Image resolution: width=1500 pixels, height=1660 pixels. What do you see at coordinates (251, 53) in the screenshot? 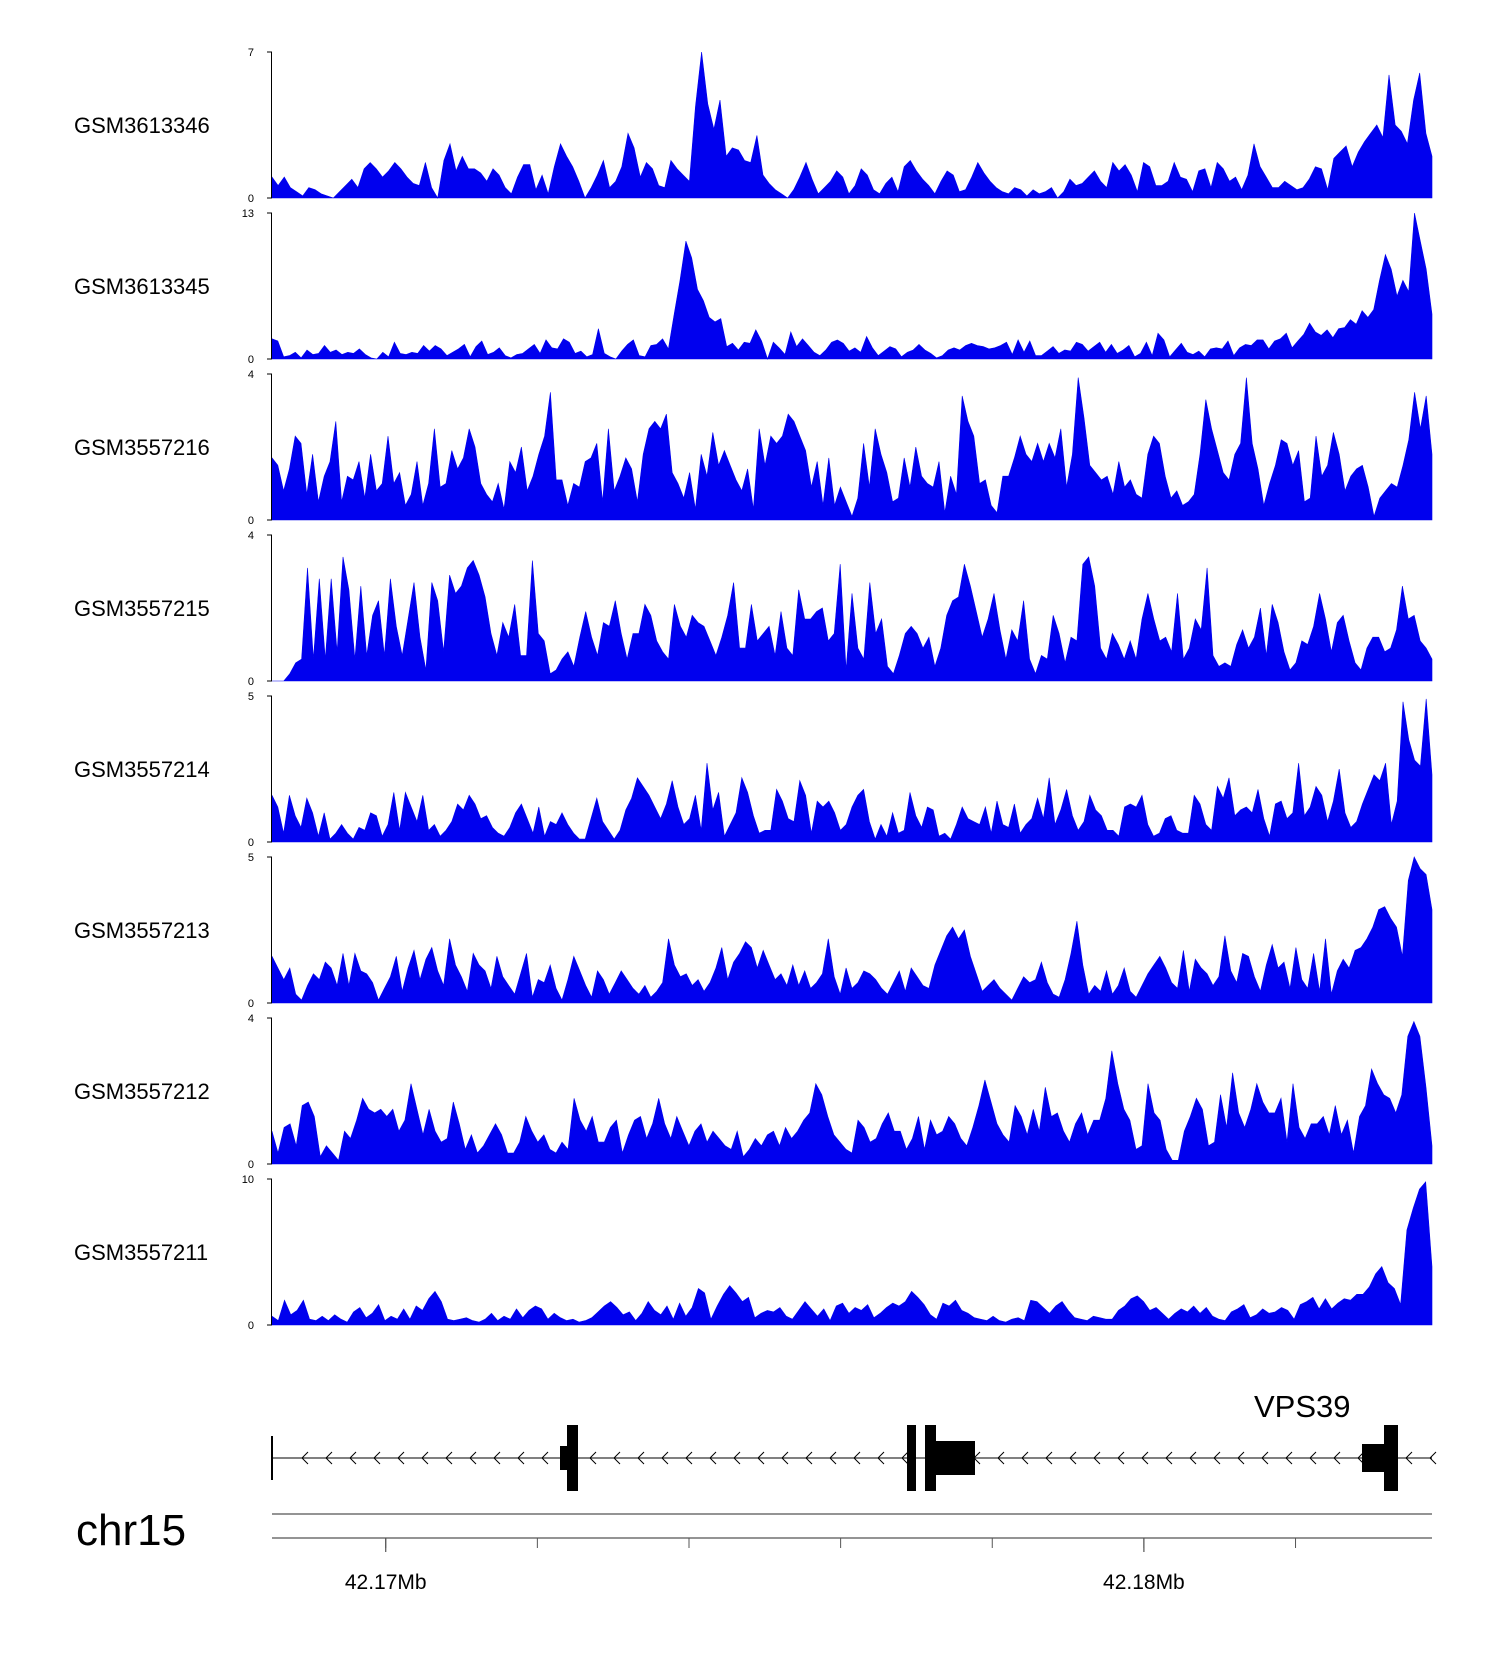
I see `y-tick-label-max: 7` at bounding box center [251, 53].